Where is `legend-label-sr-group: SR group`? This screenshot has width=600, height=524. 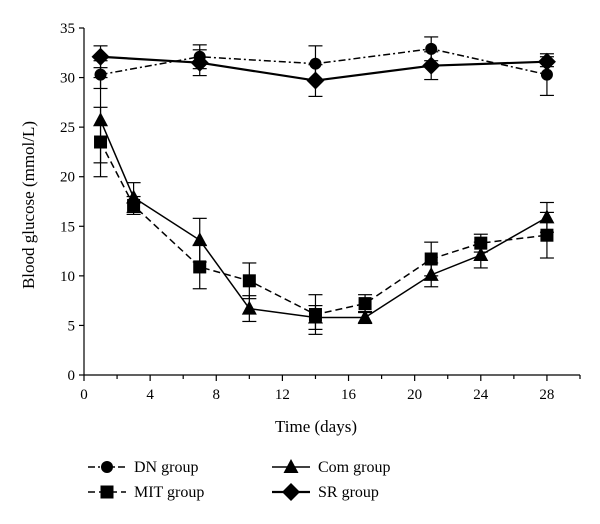
legend-label-sr-group: SR group is located at coordinates (348, 492).